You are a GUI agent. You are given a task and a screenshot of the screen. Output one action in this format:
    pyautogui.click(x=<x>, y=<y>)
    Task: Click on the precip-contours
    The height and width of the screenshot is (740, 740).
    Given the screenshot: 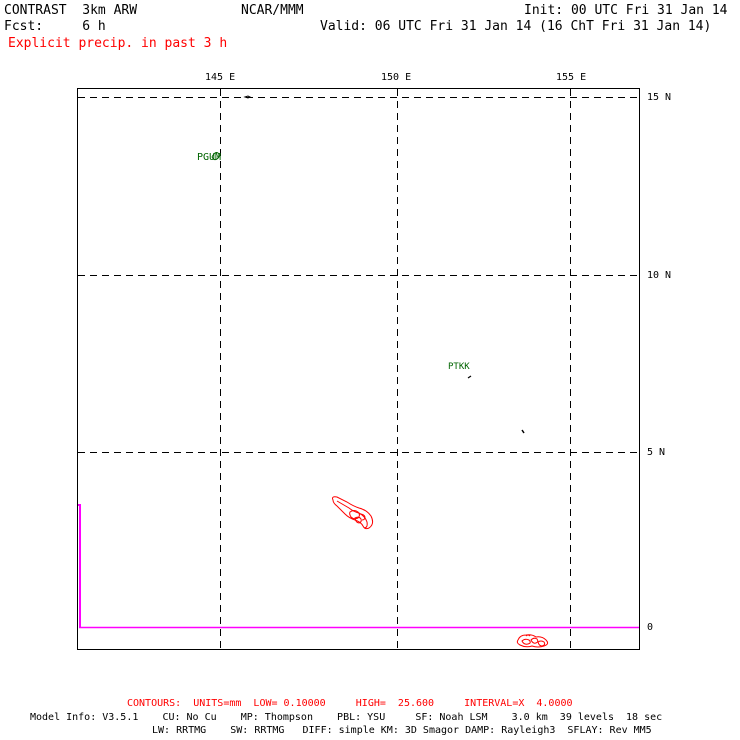 What is the action you would take?
    pyautogui.click(x=440, y=572)
    